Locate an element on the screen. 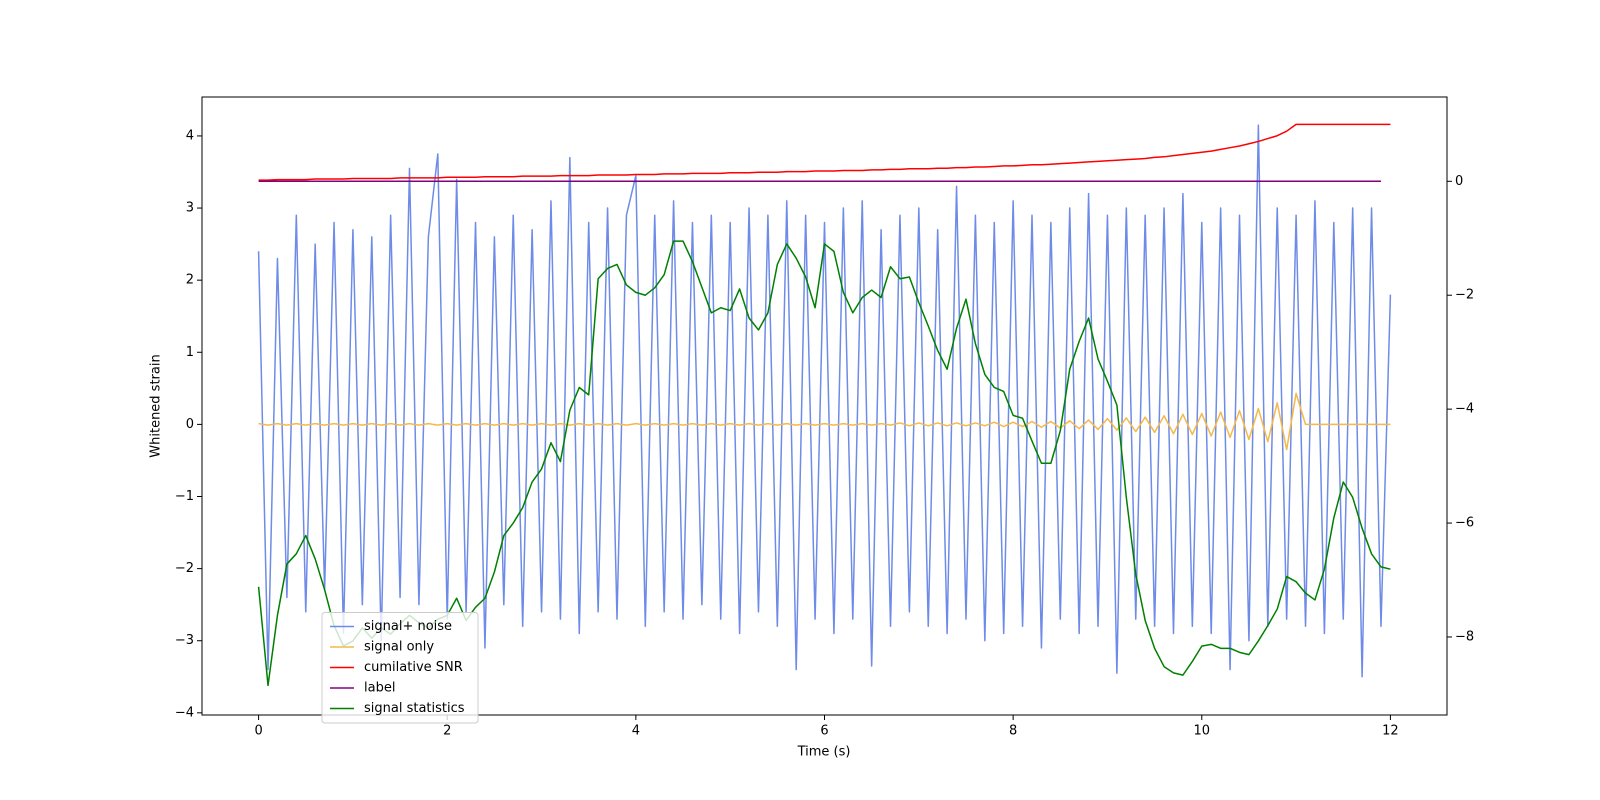 Image resolution: width=1600 pixels, height=800 pixels. y-tick-label: 0 is located at coordinates (190, 424).